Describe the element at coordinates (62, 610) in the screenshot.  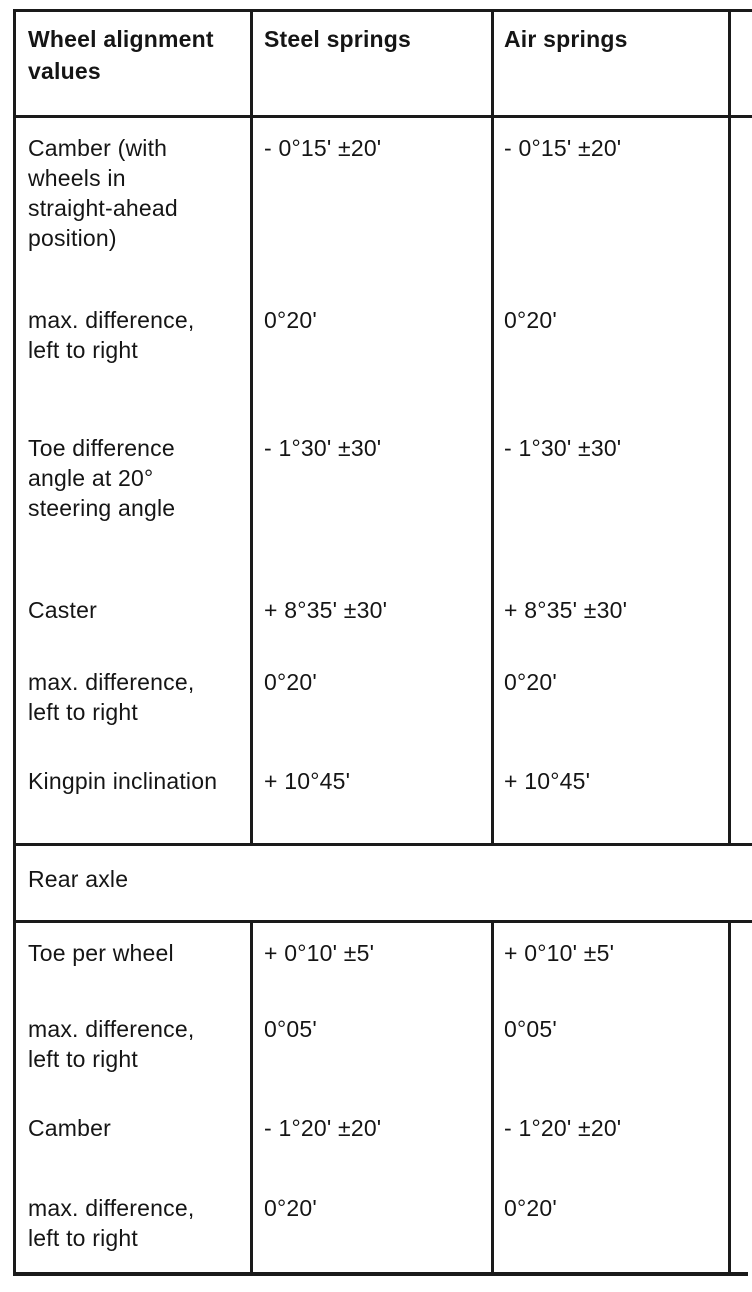
I see `row-label-caster: Caster` at that location.